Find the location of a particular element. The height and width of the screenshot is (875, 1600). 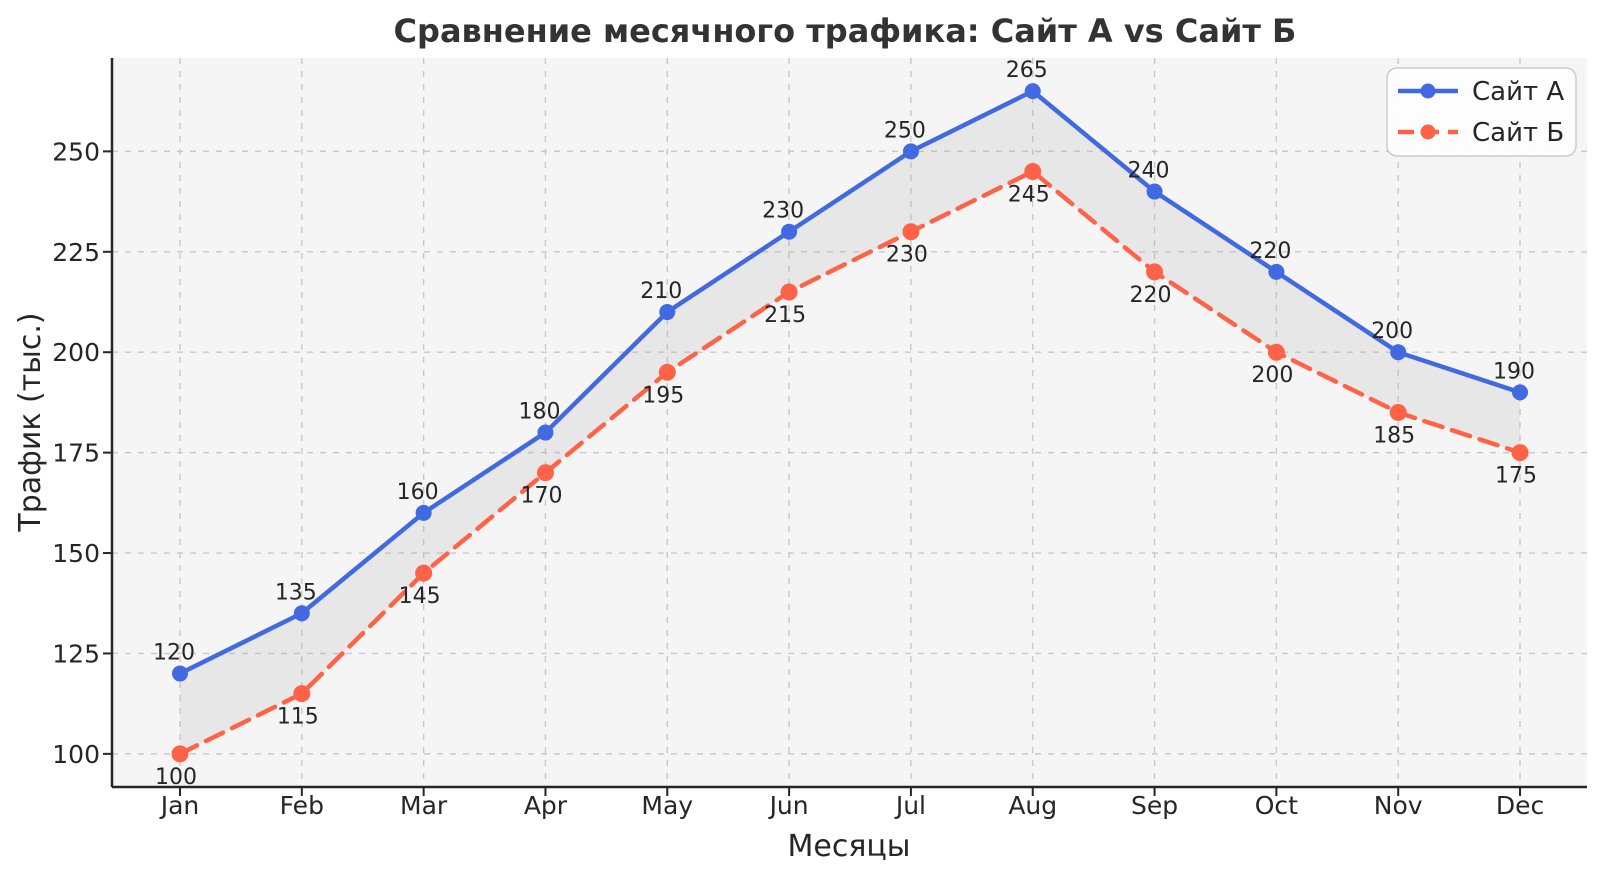

x-tick-label: Sep is located at coordinates (1154, 805).